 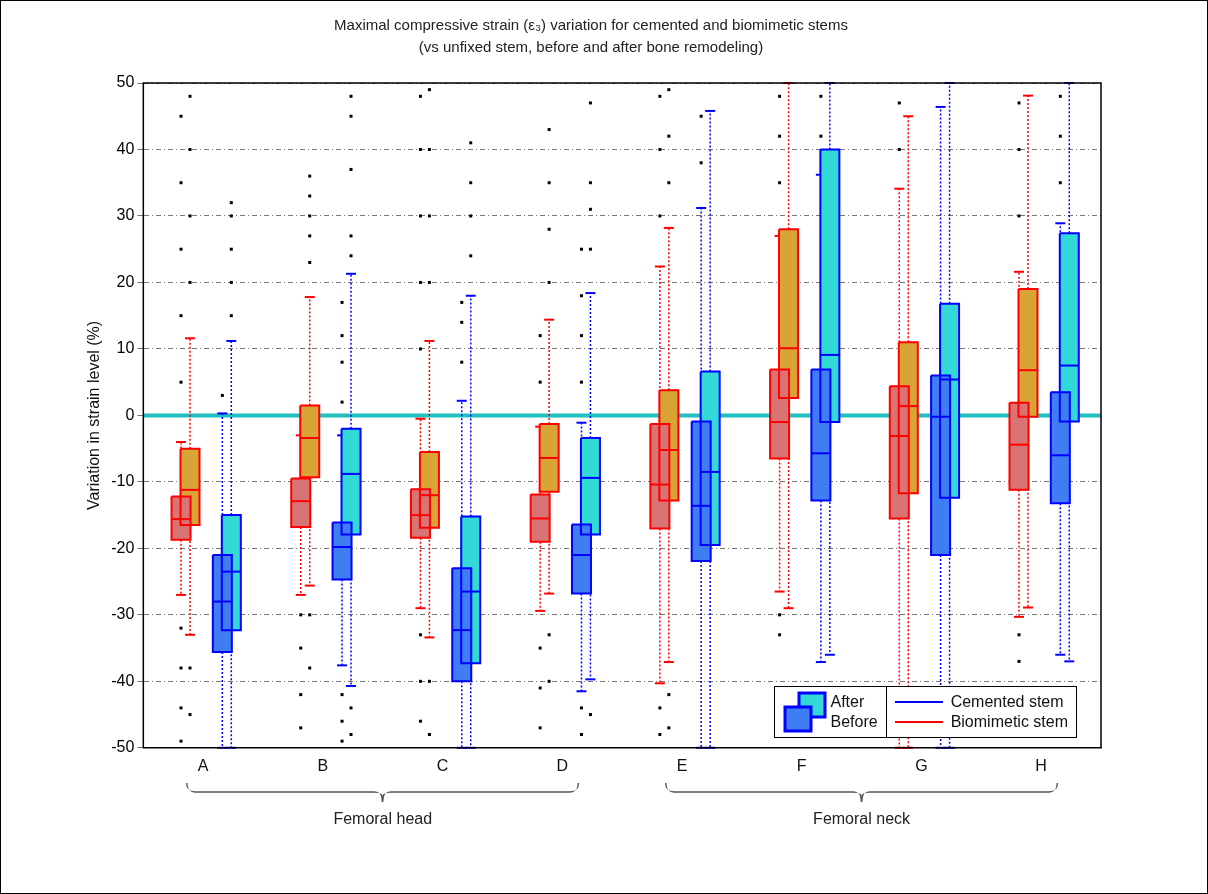 I want to click on y-tick-label: 40, so click(x=125, y=148).